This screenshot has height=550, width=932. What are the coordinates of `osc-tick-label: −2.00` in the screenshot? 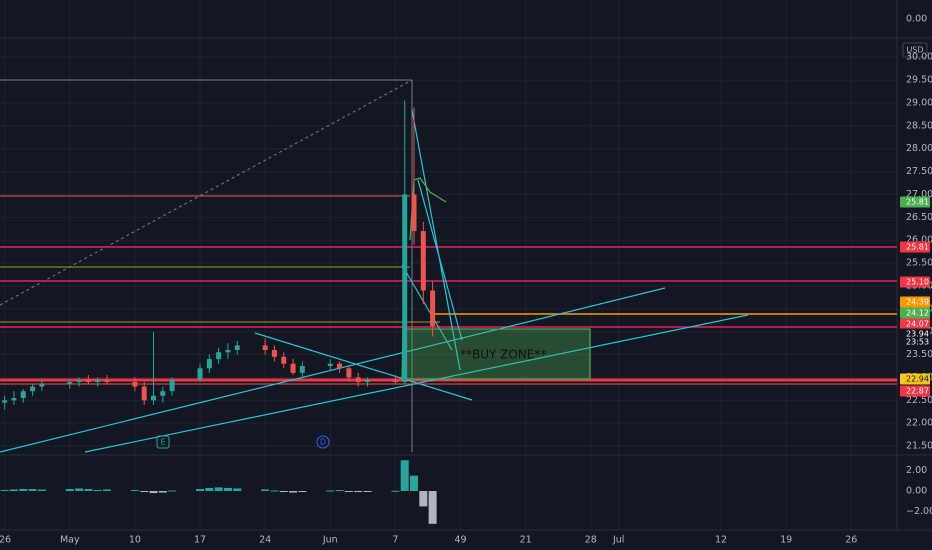 It's located at (919, 511).